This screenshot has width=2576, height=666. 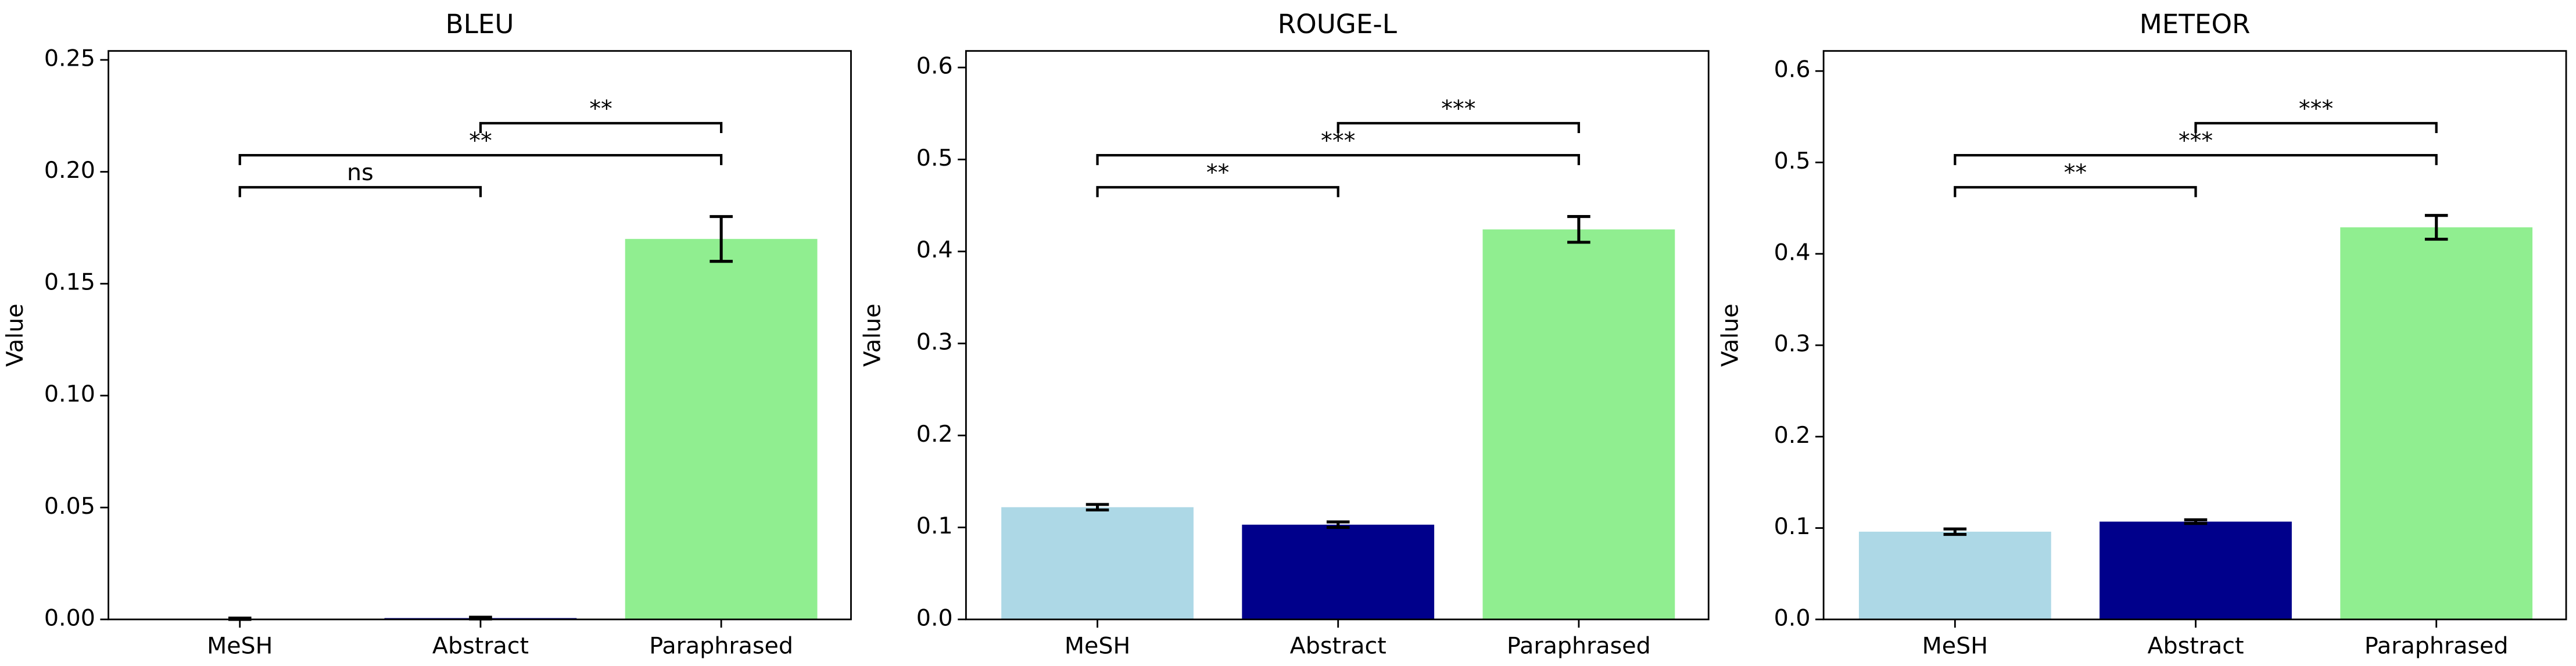 I want to click on chart-title: METEOR, so click(x=2195, y=24).